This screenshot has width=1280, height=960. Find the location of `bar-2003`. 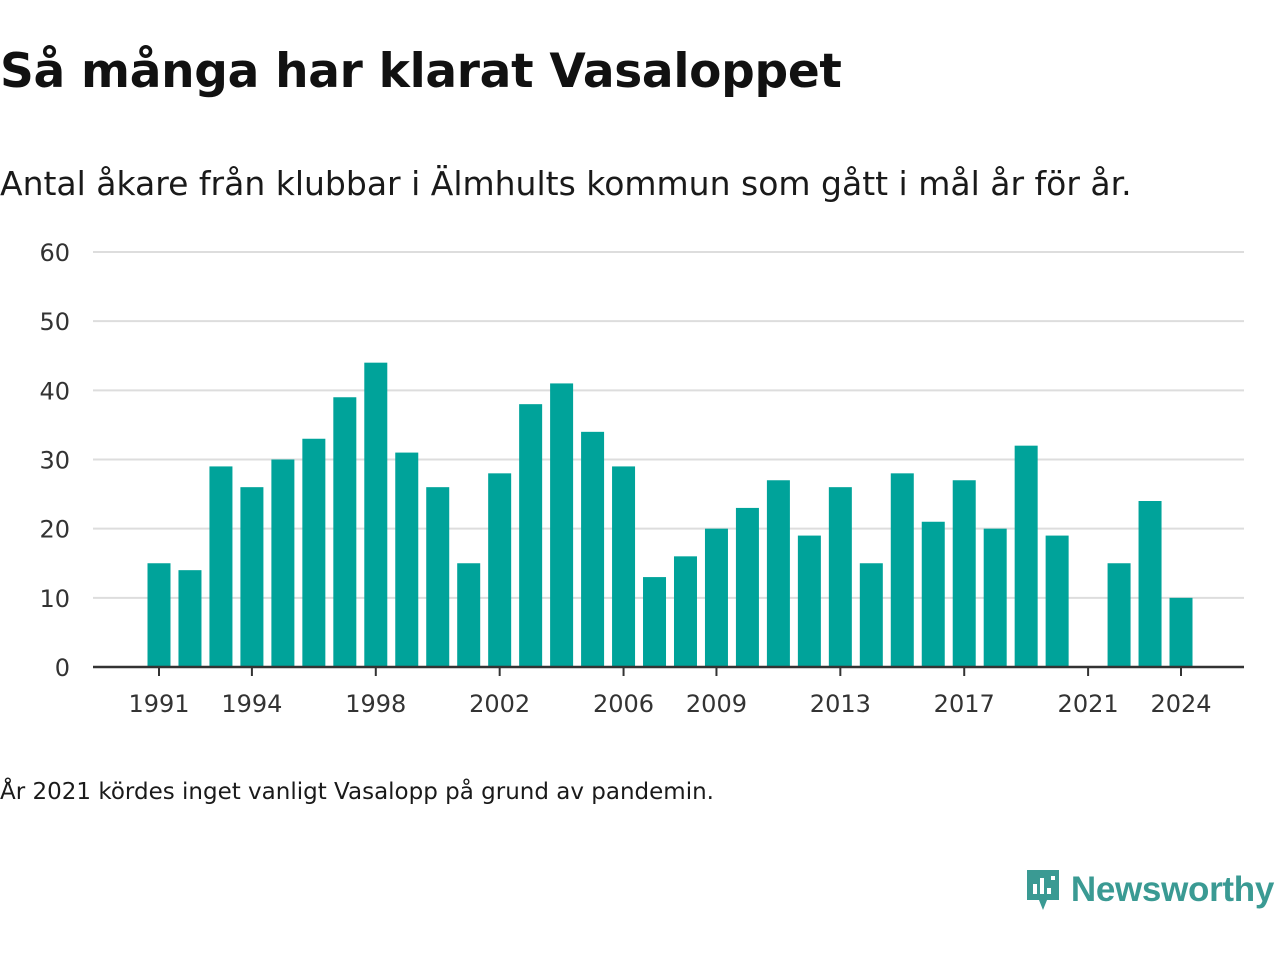

bar-2003 is located at coordinates (531, 535).